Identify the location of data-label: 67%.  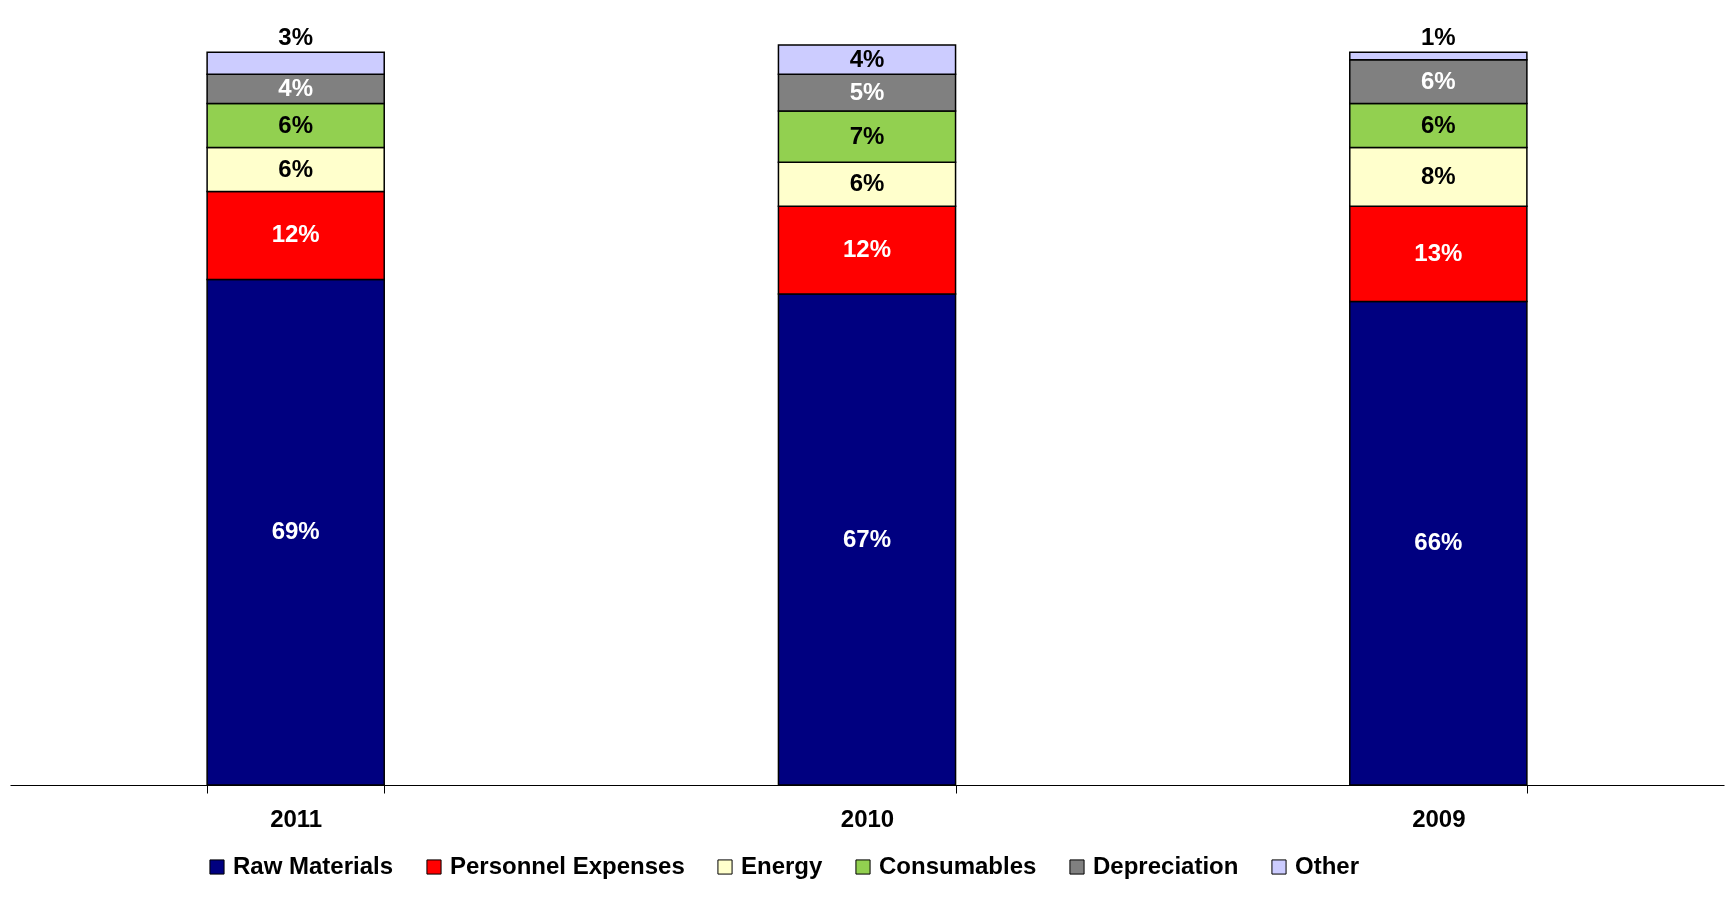
(867, 538).